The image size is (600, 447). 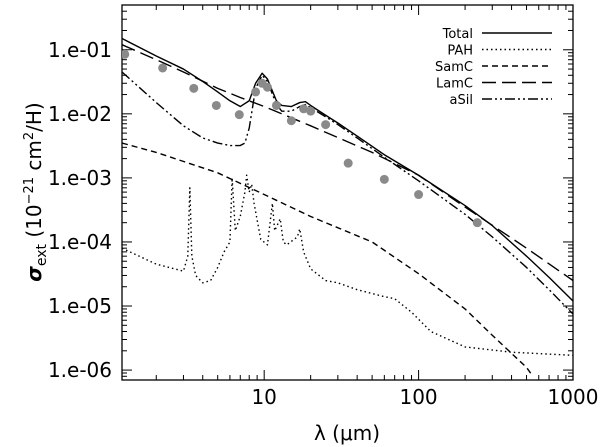 What do you see at coordinates (460, 51) in the screenshot?
I see `legend-label-pah: PAH` at bounding box center [460, 51].